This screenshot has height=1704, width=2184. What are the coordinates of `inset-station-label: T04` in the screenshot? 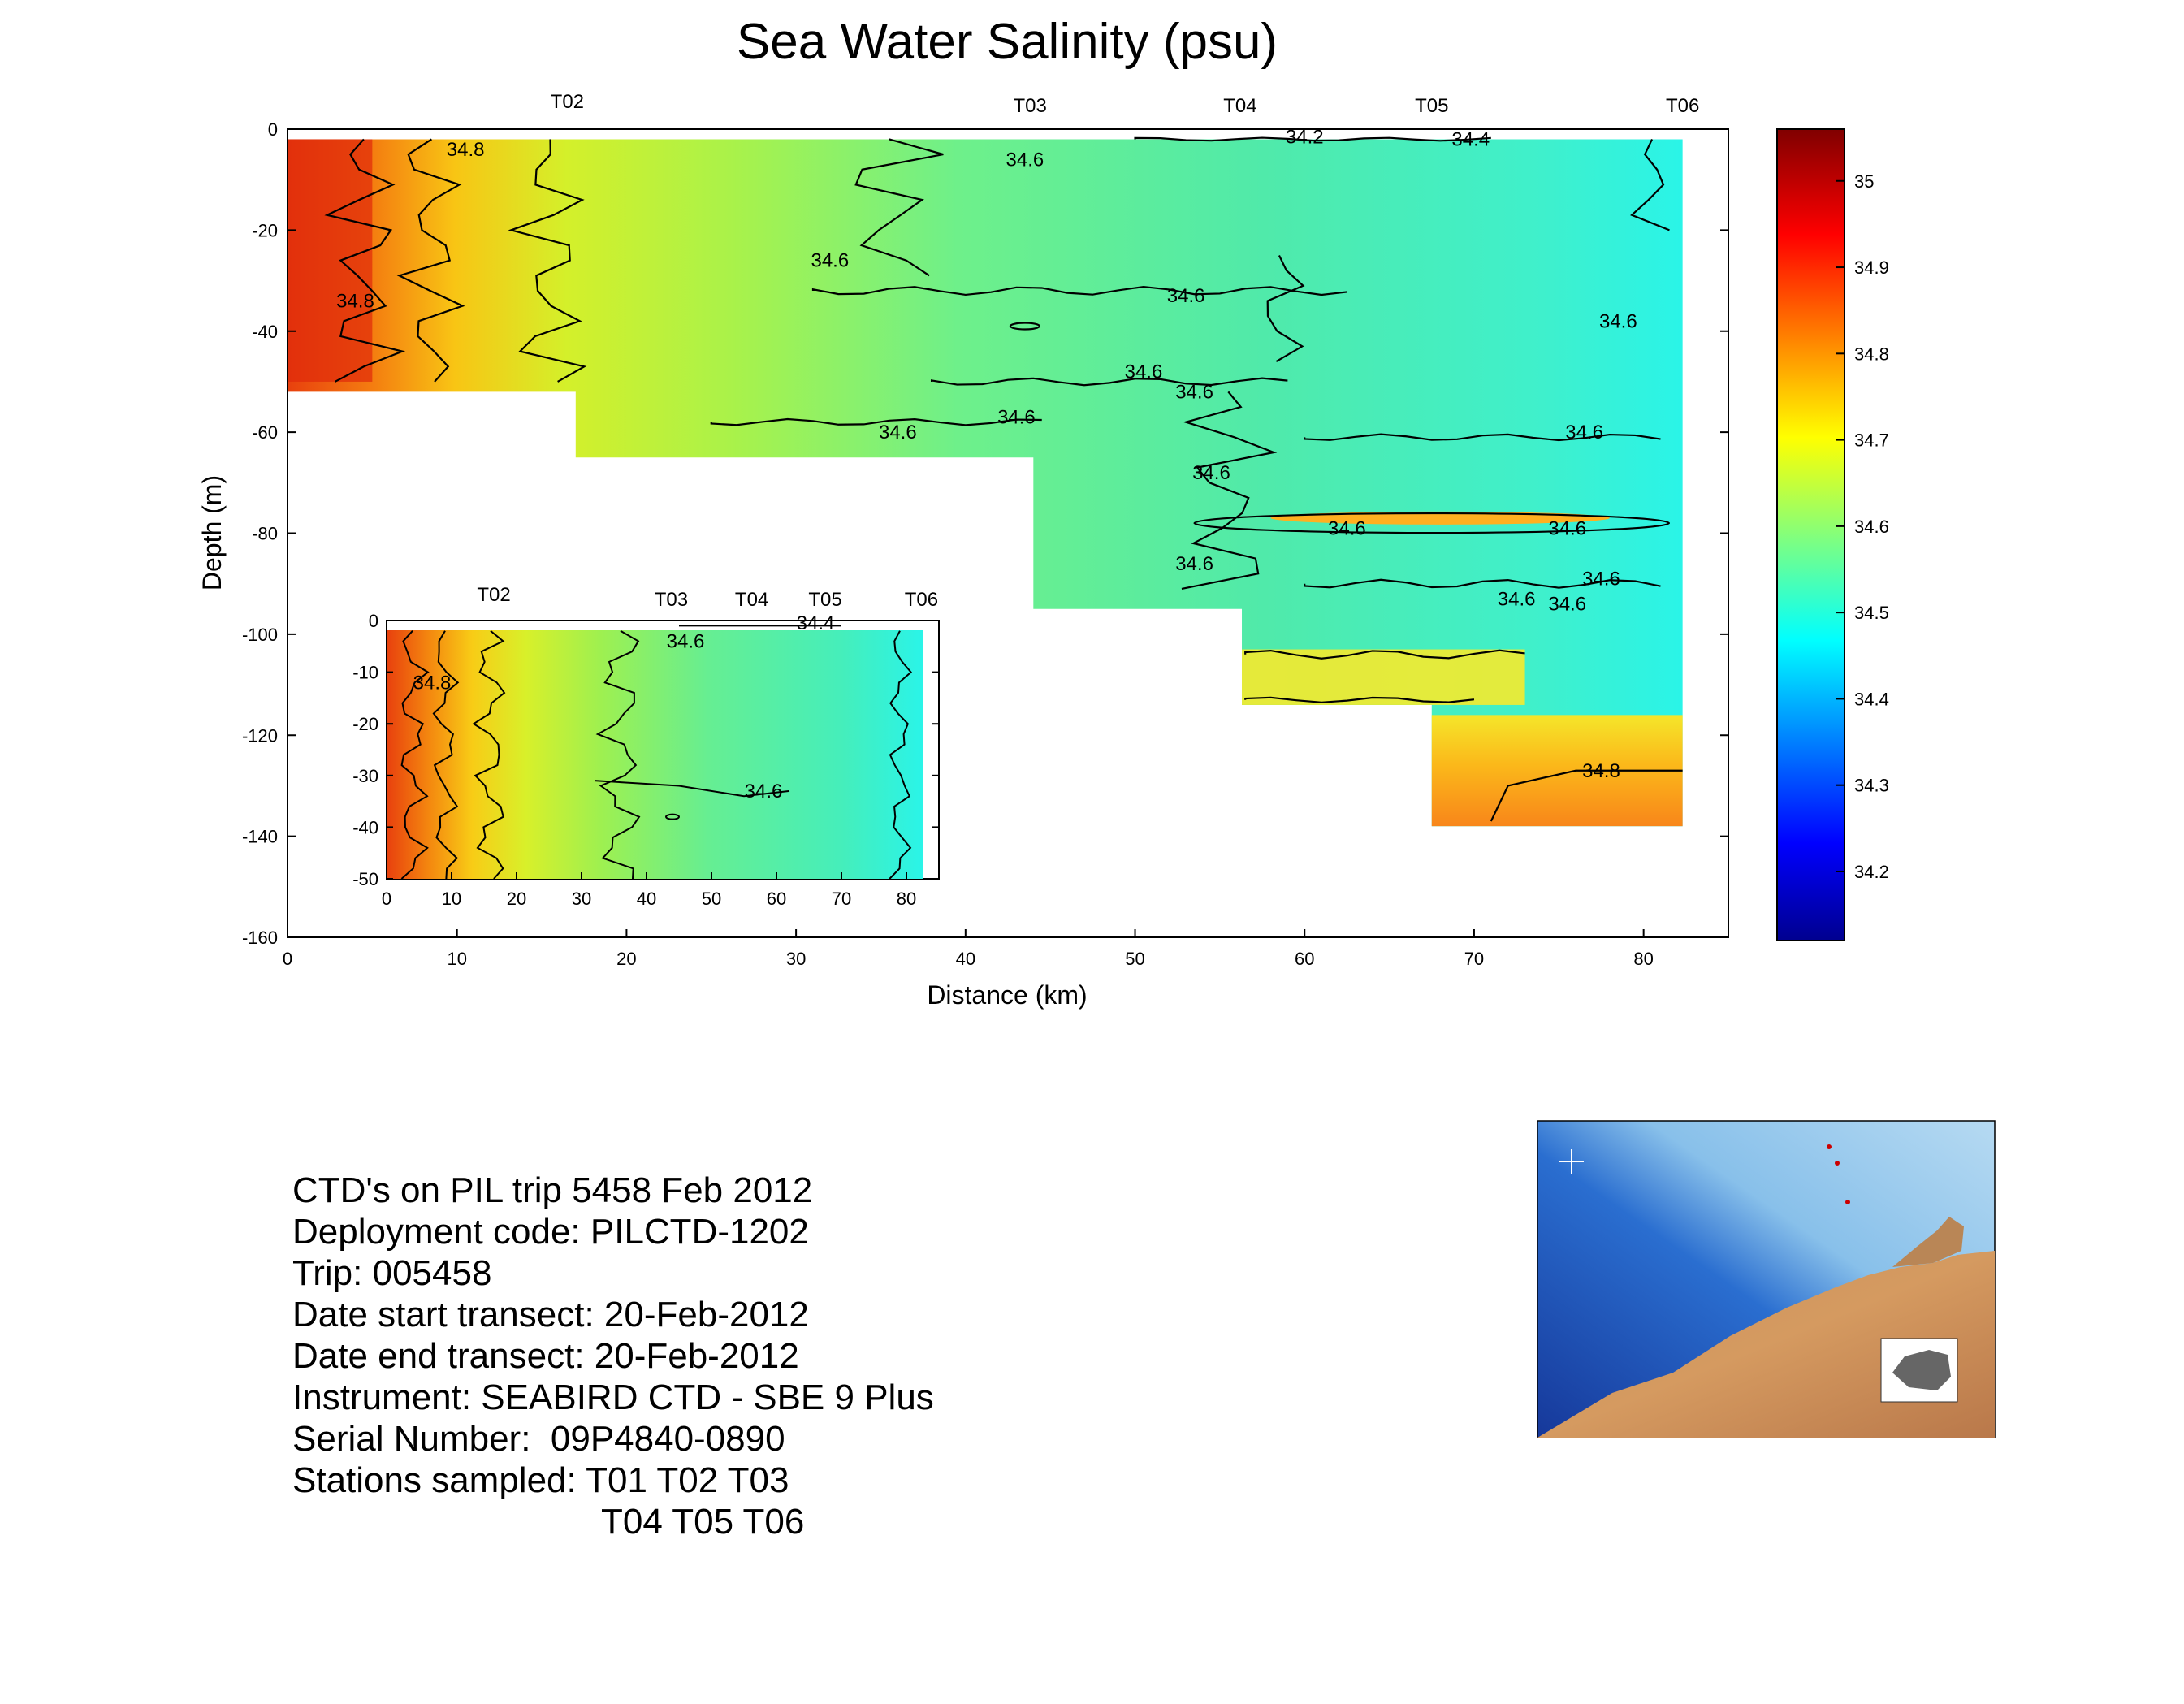 It's located at (752, 600).